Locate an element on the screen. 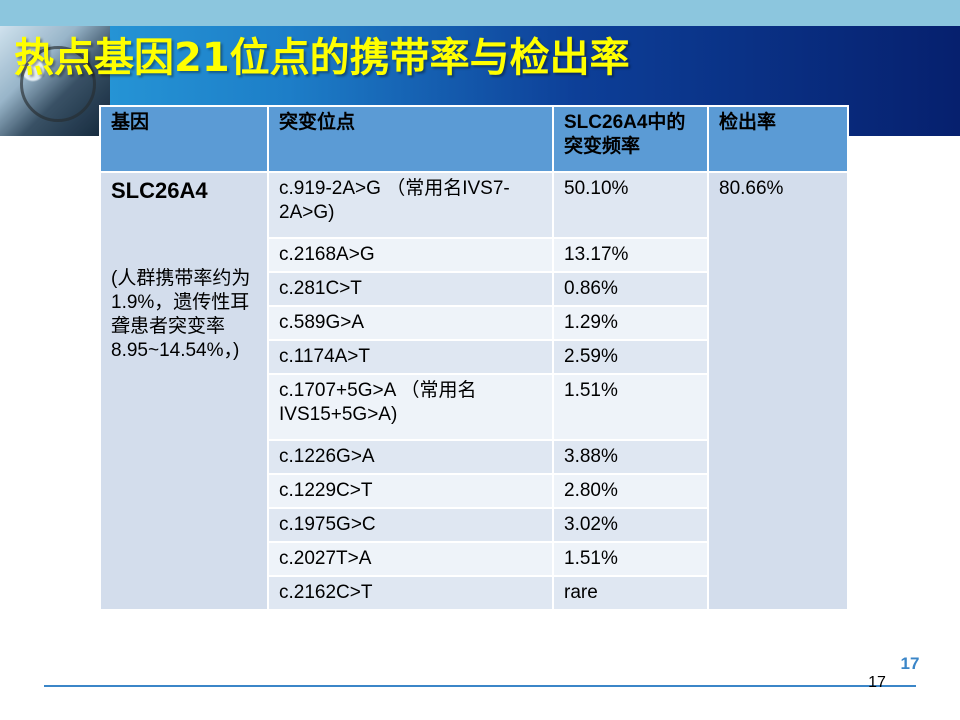  header-site: 突变位点 is located at coordinates (410, 139).